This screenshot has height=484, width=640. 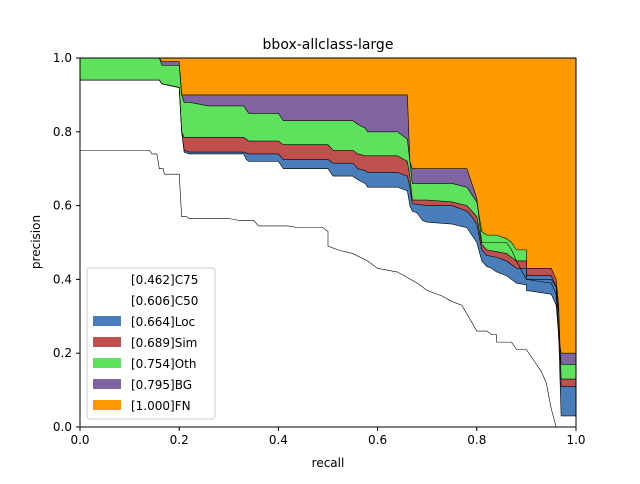 I want to click on legend-swatch-loc, so click(x=107, y=321).